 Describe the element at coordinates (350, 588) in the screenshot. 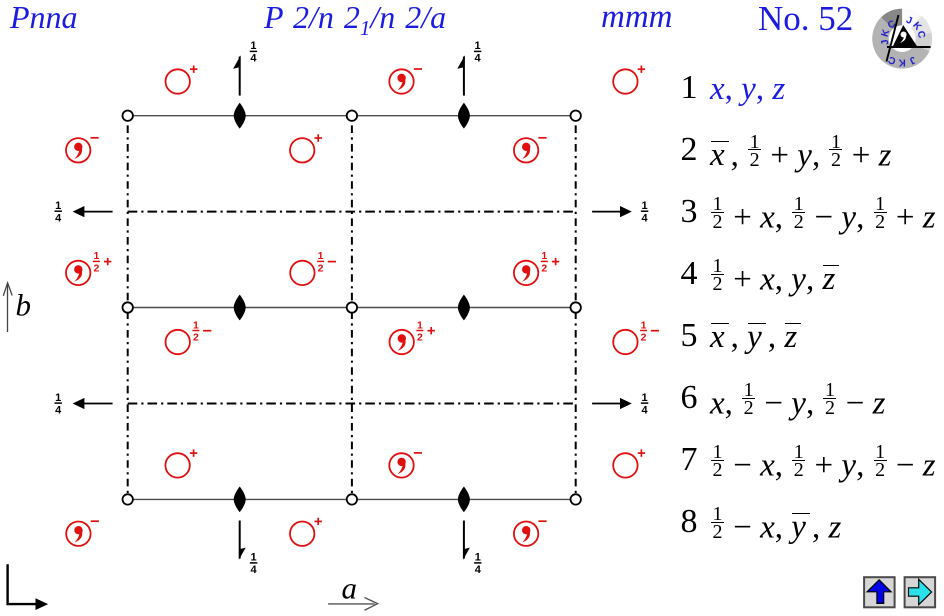

I see `svg-text: a` at that location.